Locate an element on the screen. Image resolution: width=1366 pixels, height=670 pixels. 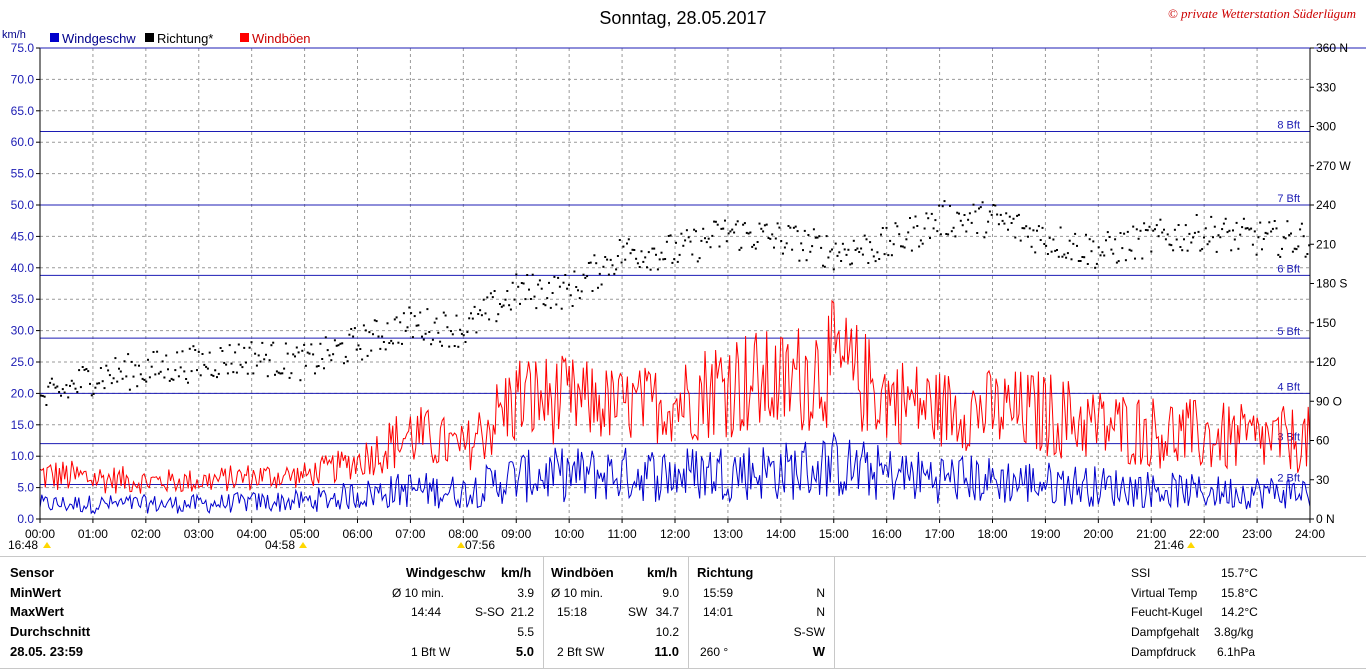
y-tick-label: 50.0 is located at coordinates (23, 205).